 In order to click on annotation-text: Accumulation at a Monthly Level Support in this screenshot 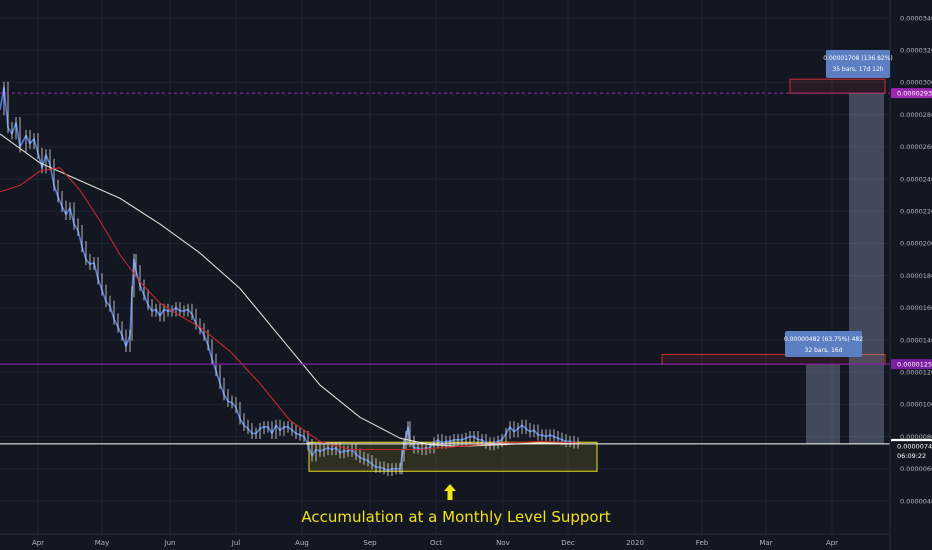, I will do `click(455, 517)`.